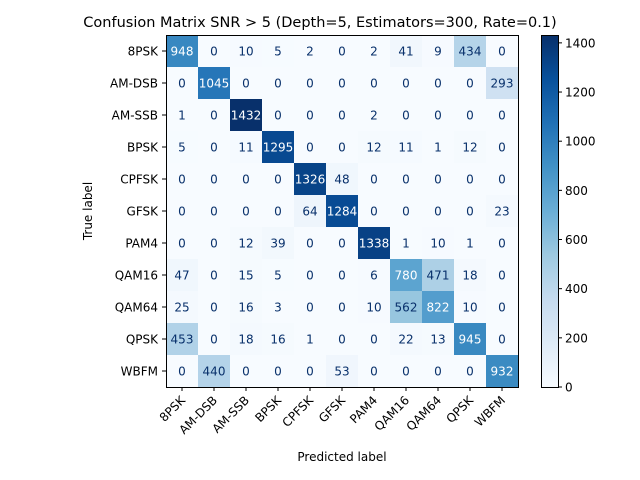 This screenshot has height=480, width=640. I want to click on cell-value-label: 25, so click(181, 308).